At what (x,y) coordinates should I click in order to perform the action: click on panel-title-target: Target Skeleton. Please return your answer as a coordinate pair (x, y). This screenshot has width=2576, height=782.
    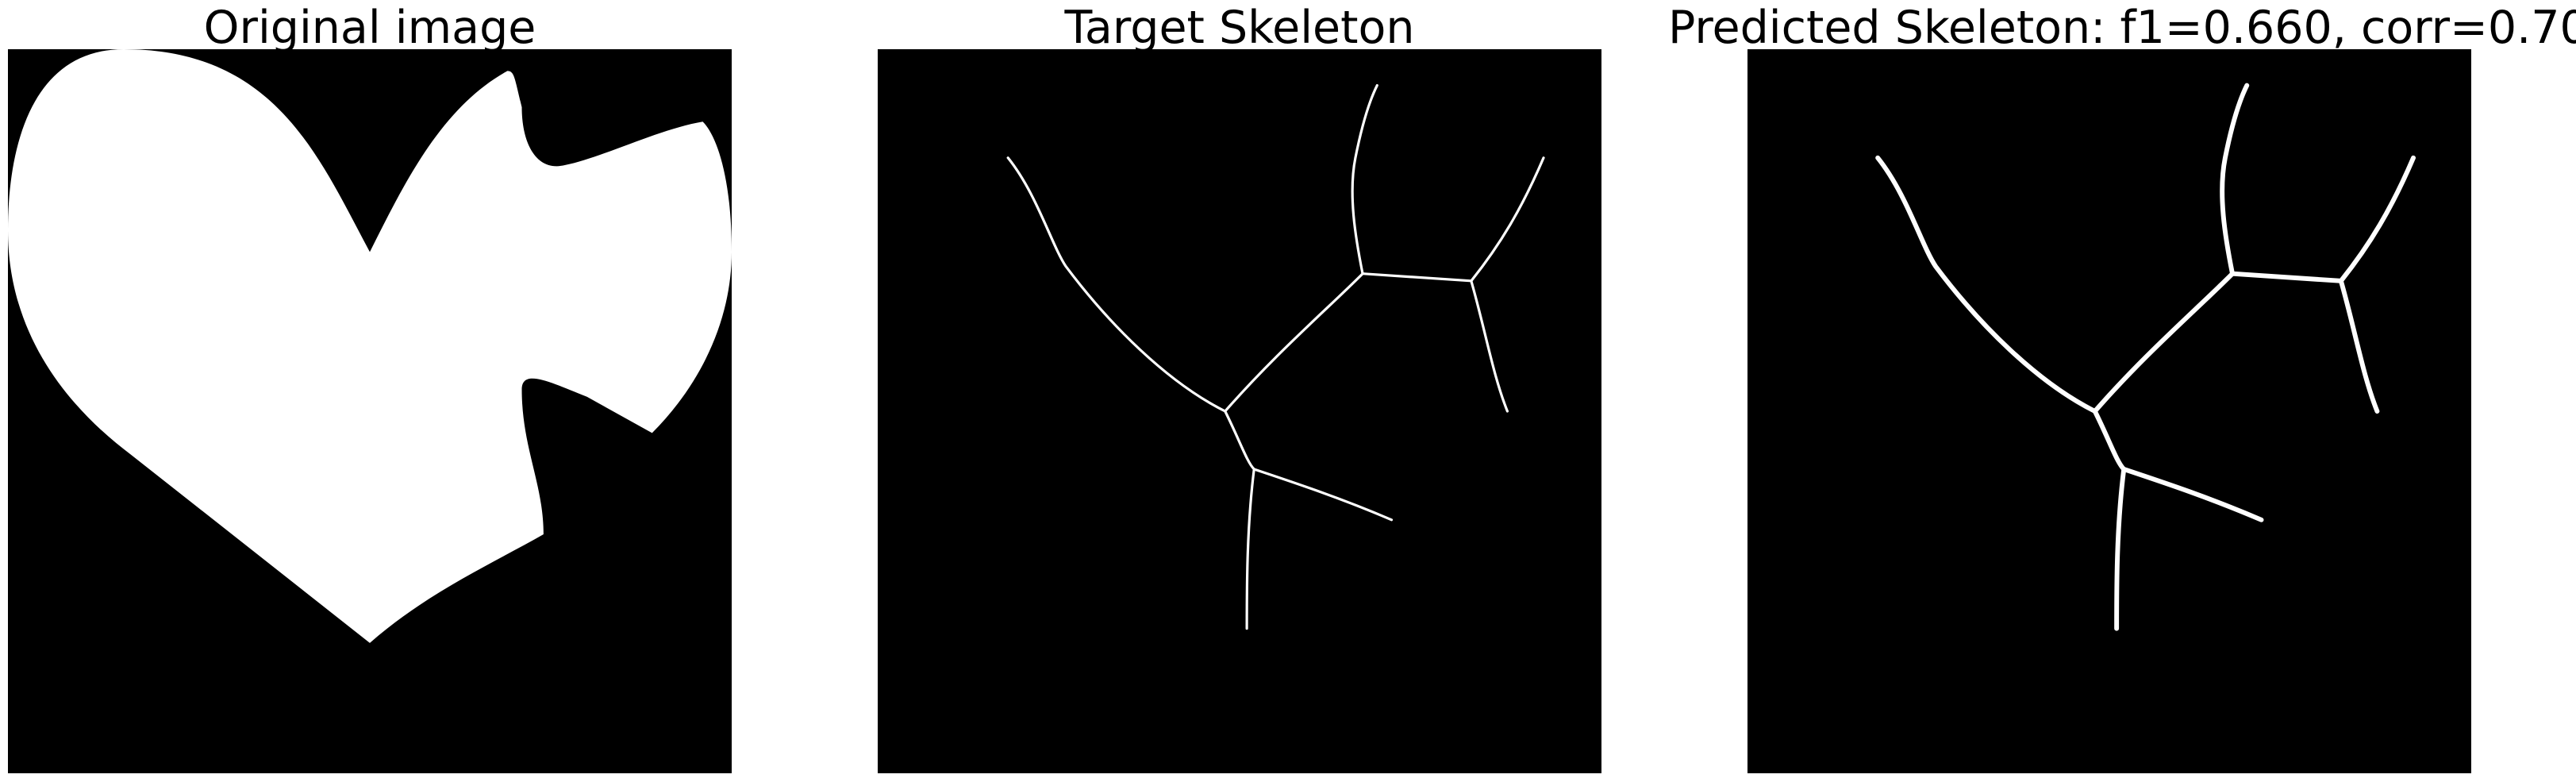
    Looking at the image, I should click on (1239, 28).